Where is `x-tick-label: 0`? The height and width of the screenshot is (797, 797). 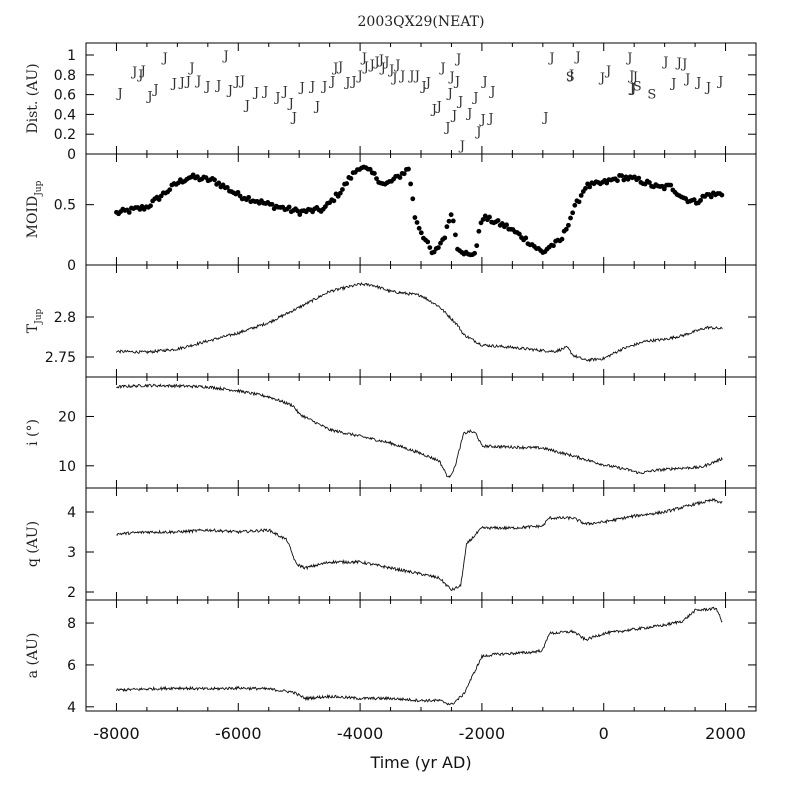
x-tick-label: 0 is located at coordinates (604, 733).